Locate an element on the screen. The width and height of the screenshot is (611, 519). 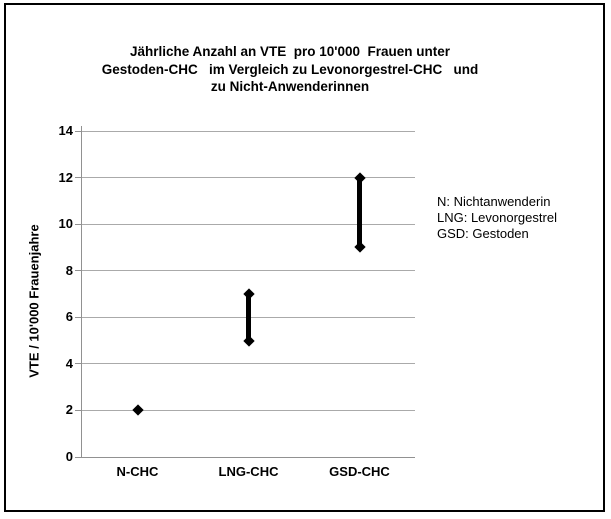
y-tick-label: 4 is located at coordinates (69, 363).